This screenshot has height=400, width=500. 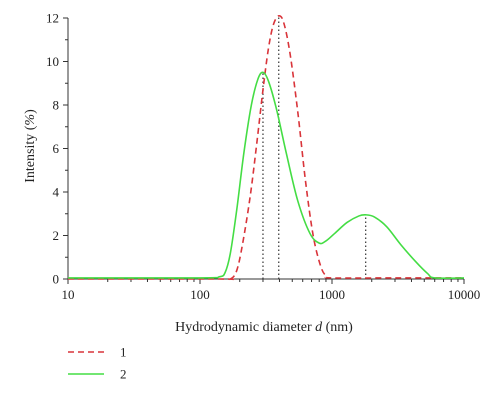 What do you see at coordinates (56, 105) in the screenshot?
I see `y-tick-label: 8` at bounding box center [56, 105].